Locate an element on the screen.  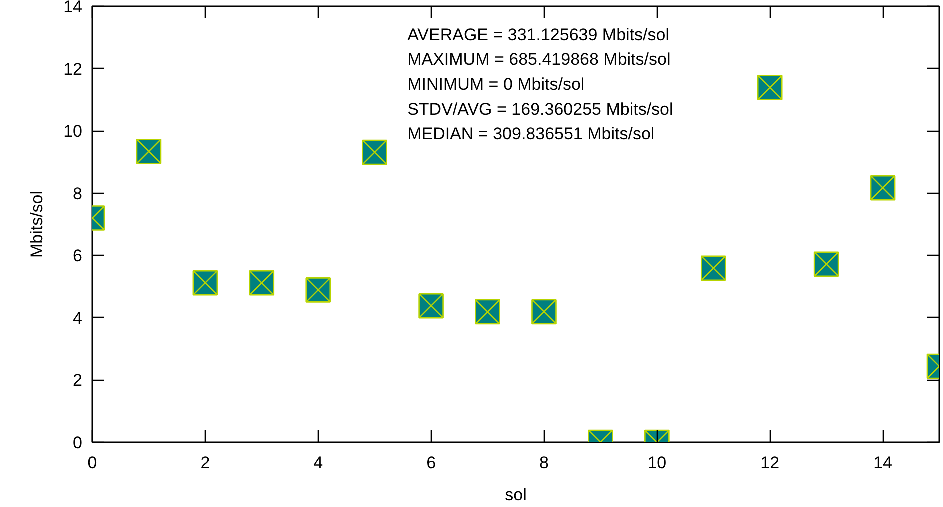
y-tick-label: 10 is located at coordinates (73, 132).